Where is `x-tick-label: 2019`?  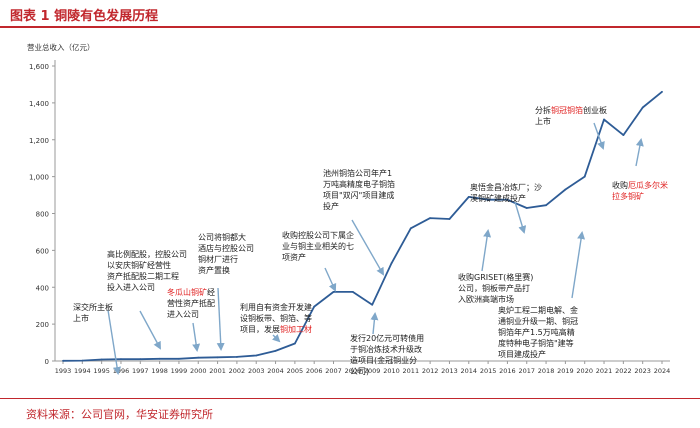
x-tick-label: 2019 is located at coordinates (565, 371).